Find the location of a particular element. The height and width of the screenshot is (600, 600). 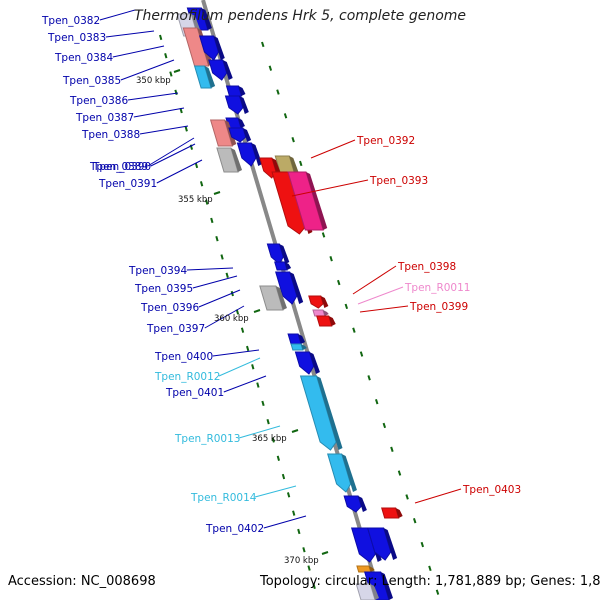

scale-tick is located at coordinates (177, 71).